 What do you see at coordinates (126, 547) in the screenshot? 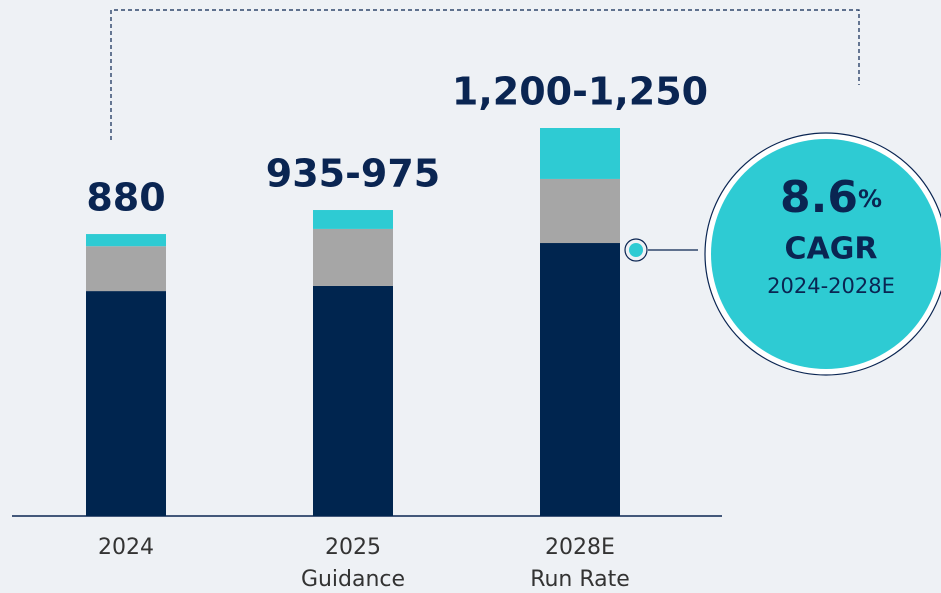
I see `x-tick-label: 2024` at bounding box center [126, 547].